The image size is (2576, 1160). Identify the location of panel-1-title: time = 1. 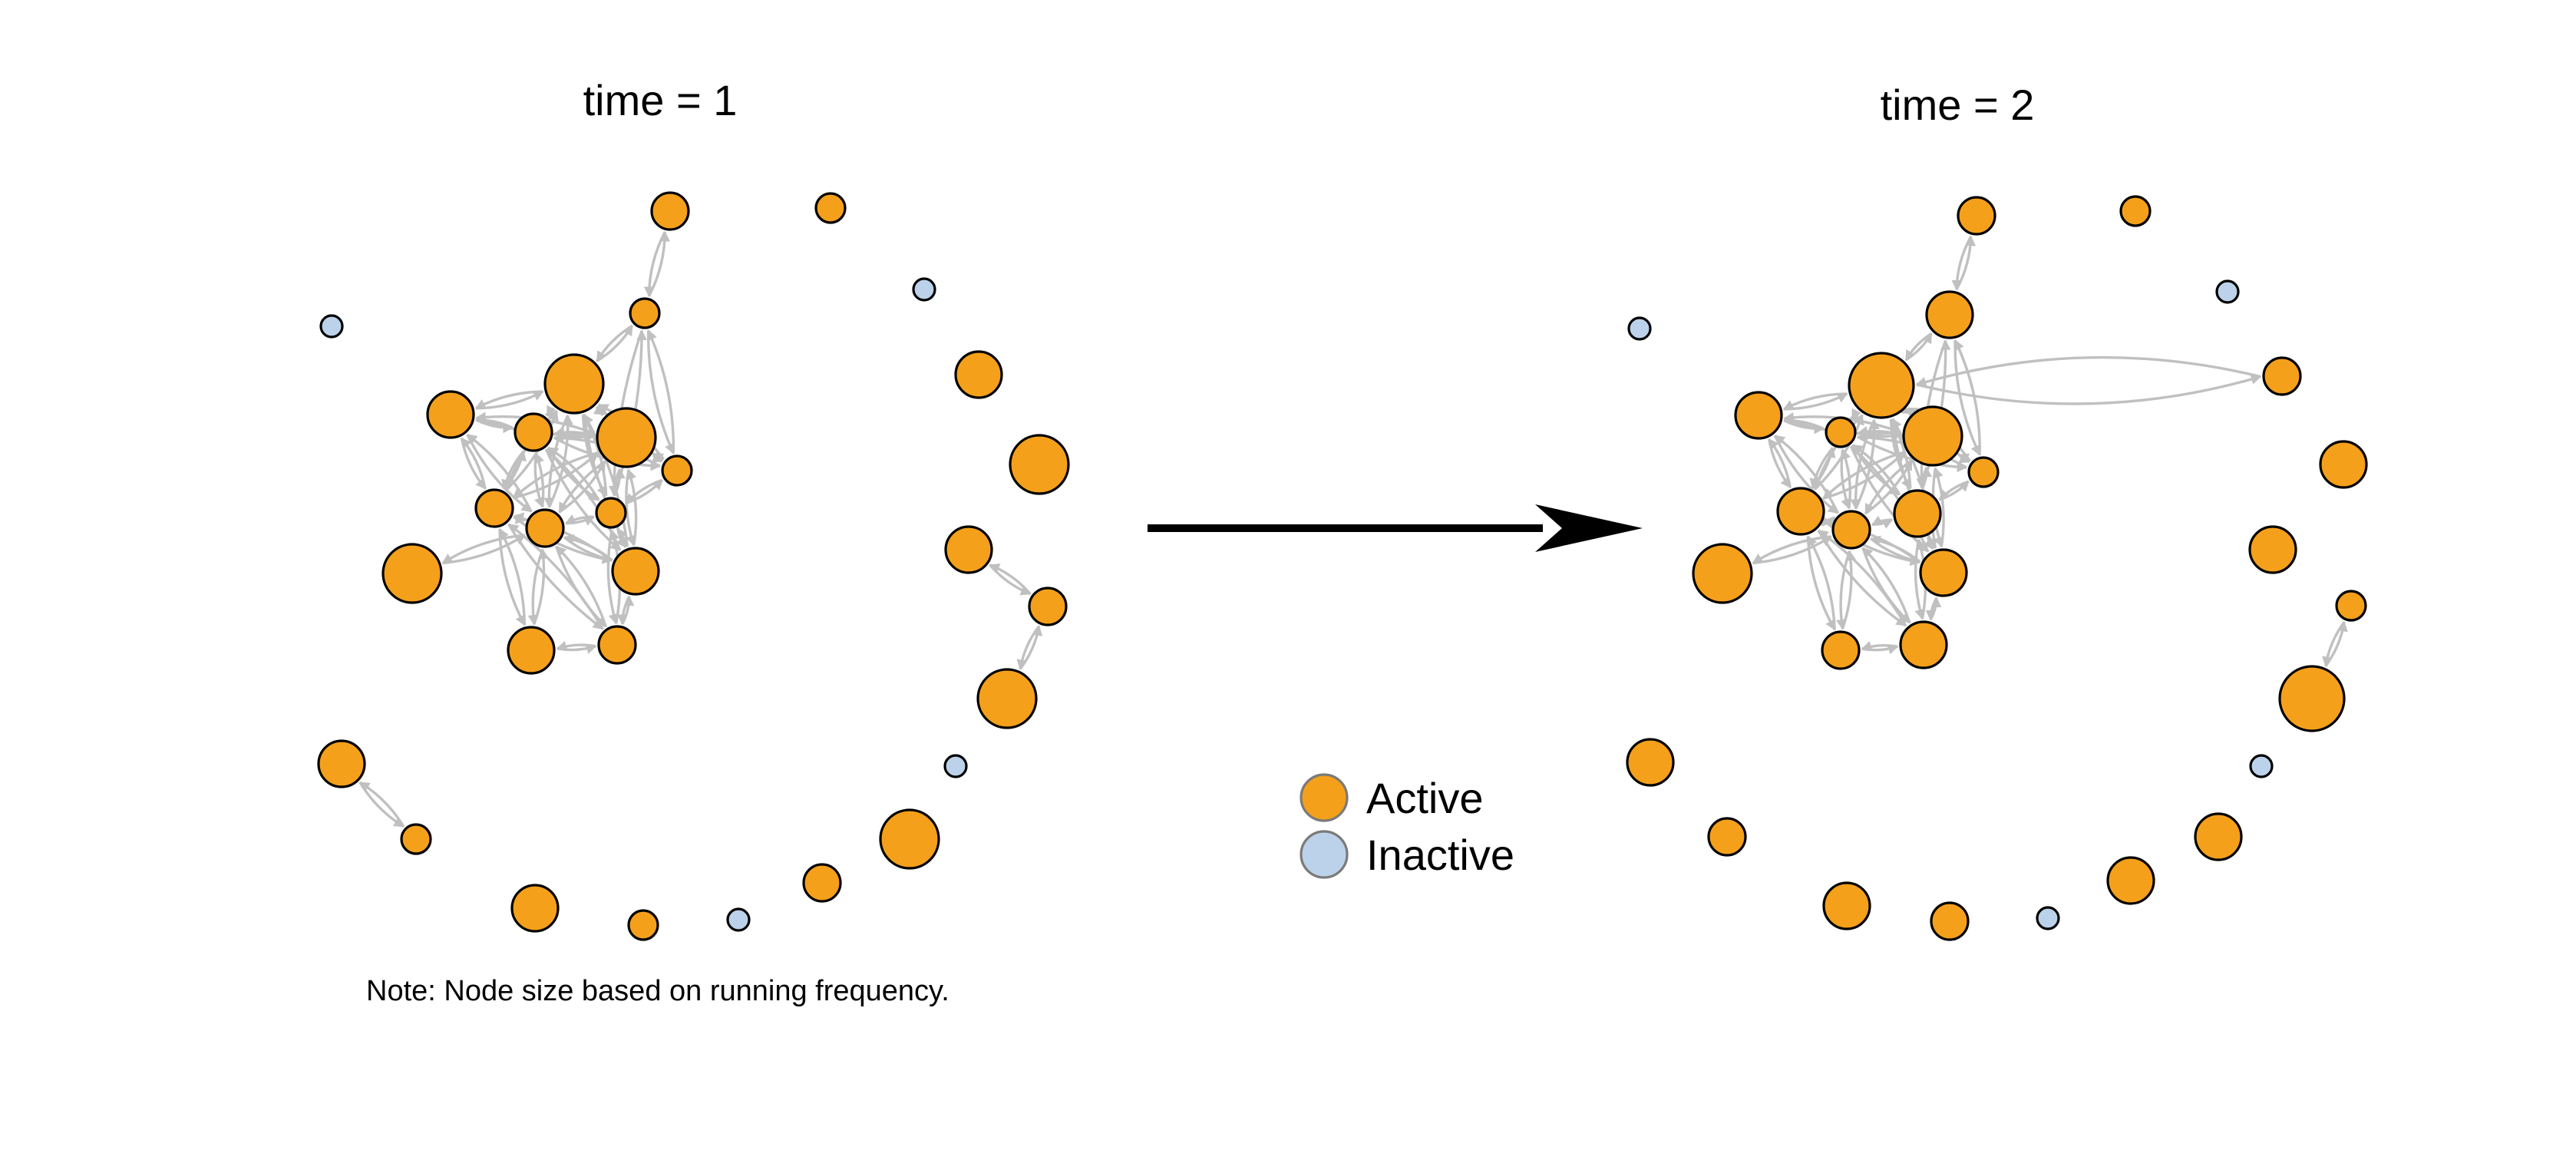
(660, 100).